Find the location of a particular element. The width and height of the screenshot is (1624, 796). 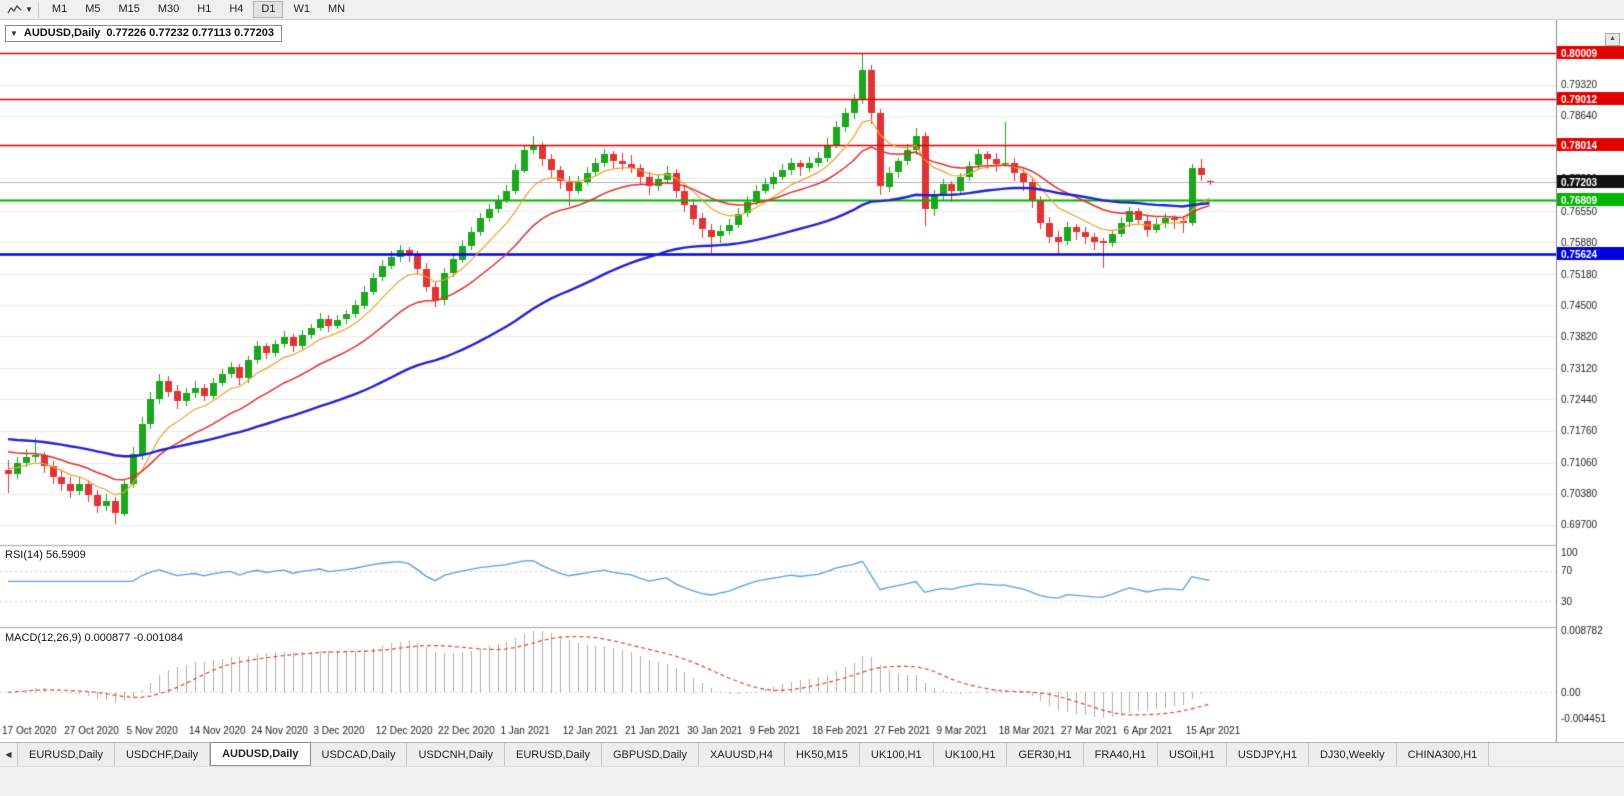

line-chart-icon is located at coordinates (14, 8).